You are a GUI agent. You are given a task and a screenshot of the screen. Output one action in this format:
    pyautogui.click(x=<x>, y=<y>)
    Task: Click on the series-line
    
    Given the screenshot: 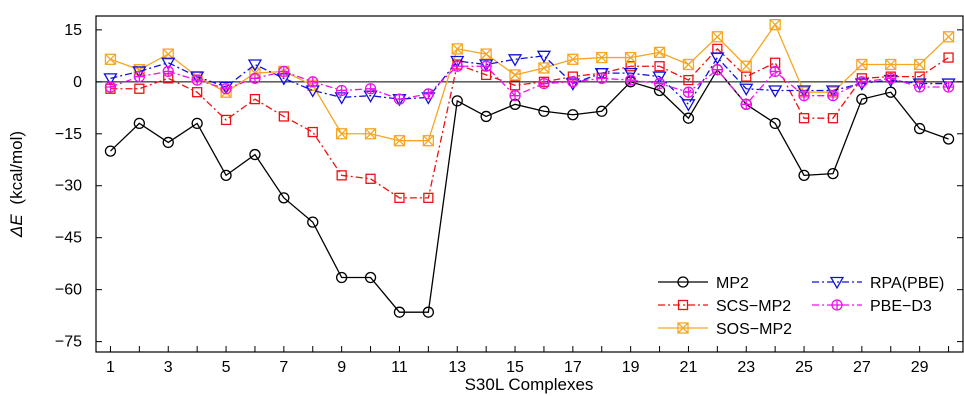 What is the action you would take?
    pyautogui.click(x=529, y=80)
    